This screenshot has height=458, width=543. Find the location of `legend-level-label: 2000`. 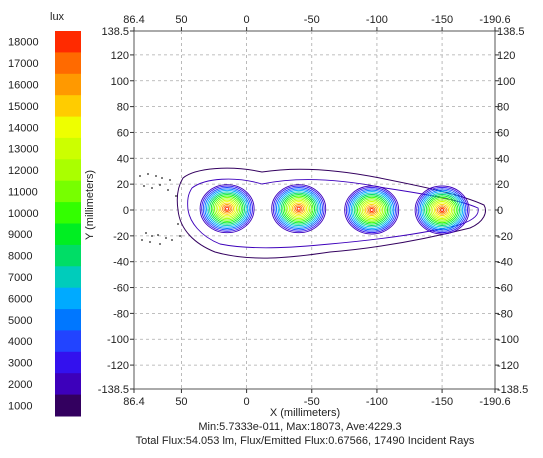

legend-level-label: 2000 is located at coordinates (20, 385).